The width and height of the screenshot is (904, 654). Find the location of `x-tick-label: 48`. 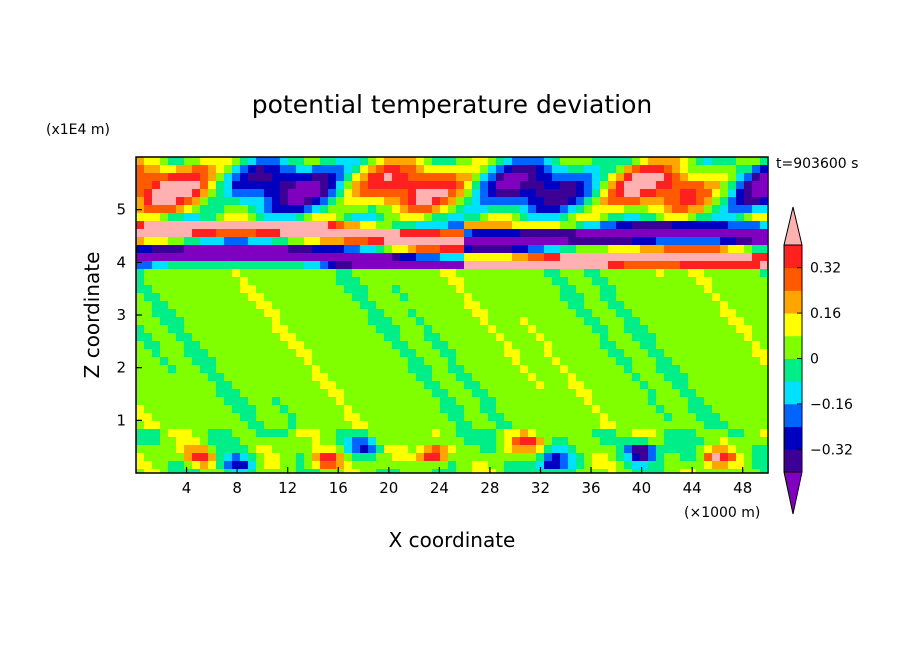

x-tick-label: 48 is located at coordinates (742, 488).